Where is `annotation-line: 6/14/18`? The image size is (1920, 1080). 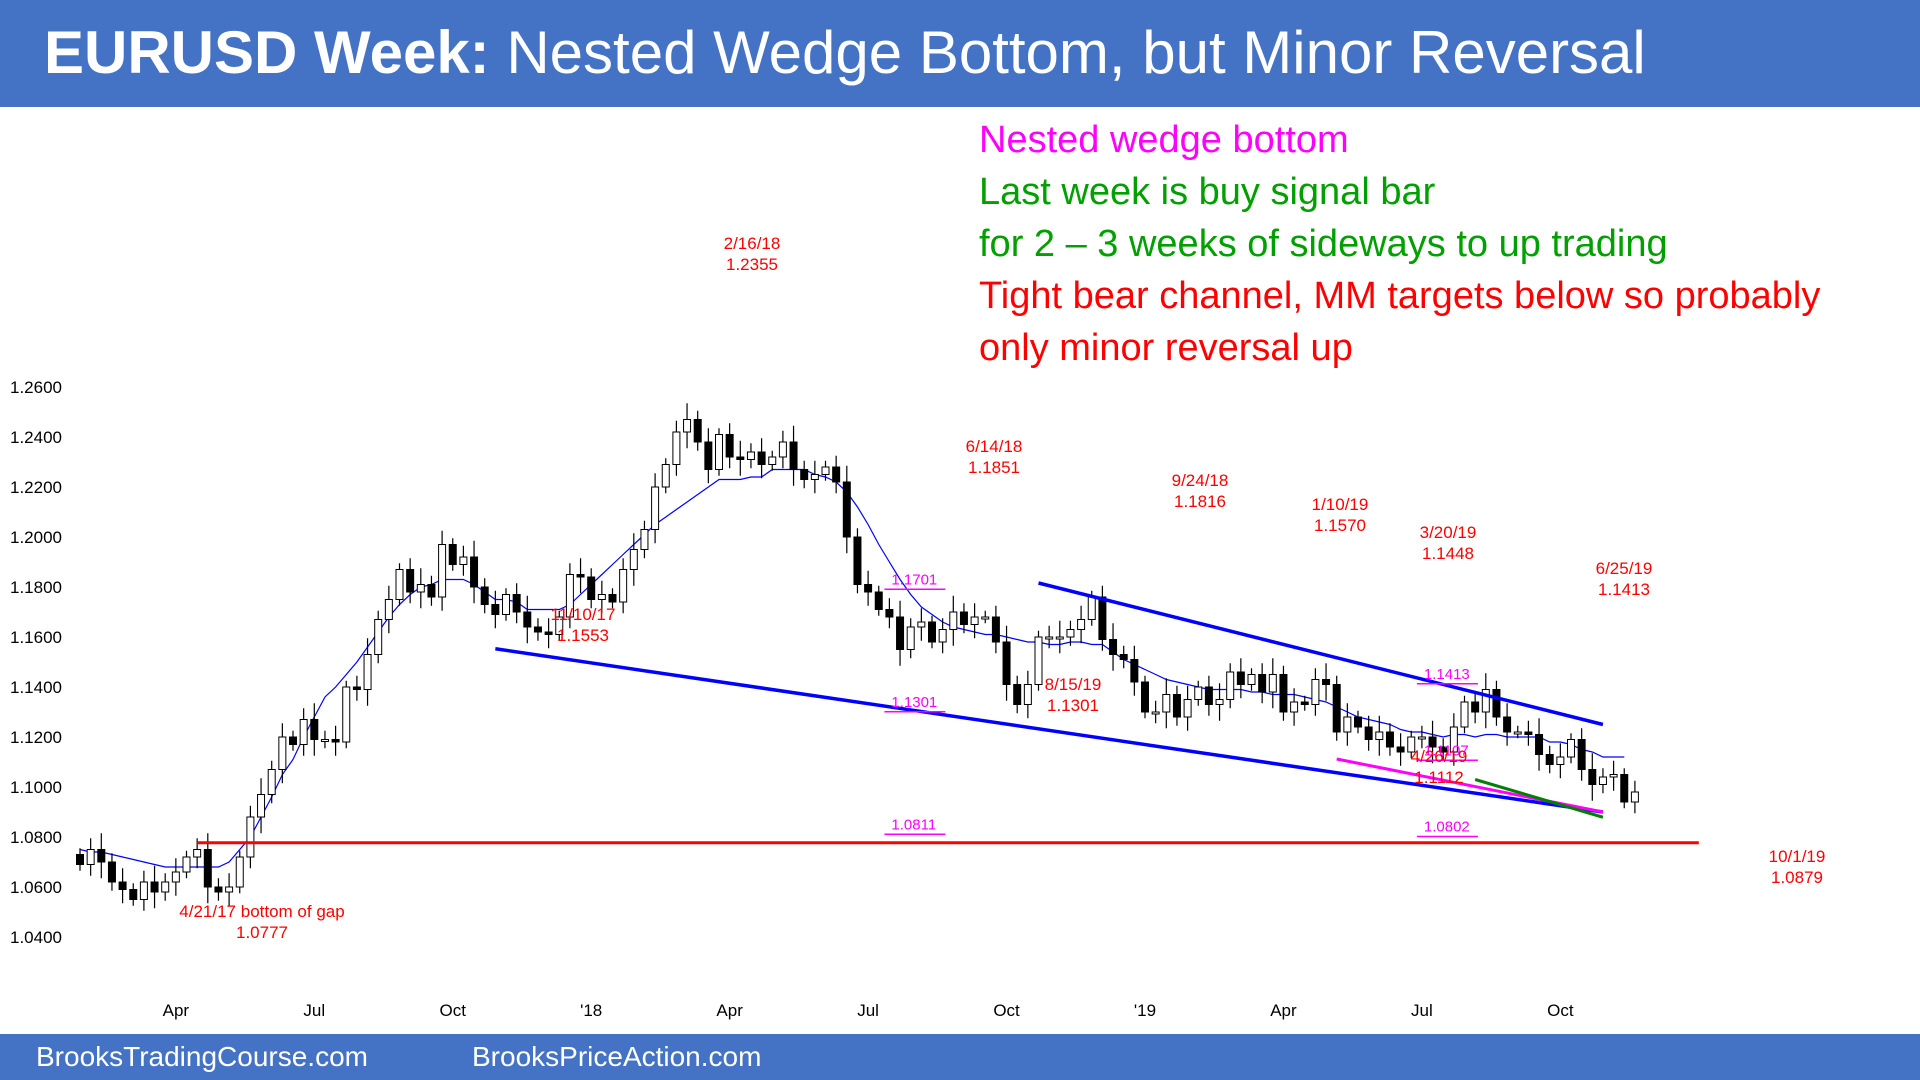 annotation-line: 6/14/18 is located at coordinates (994, 446).